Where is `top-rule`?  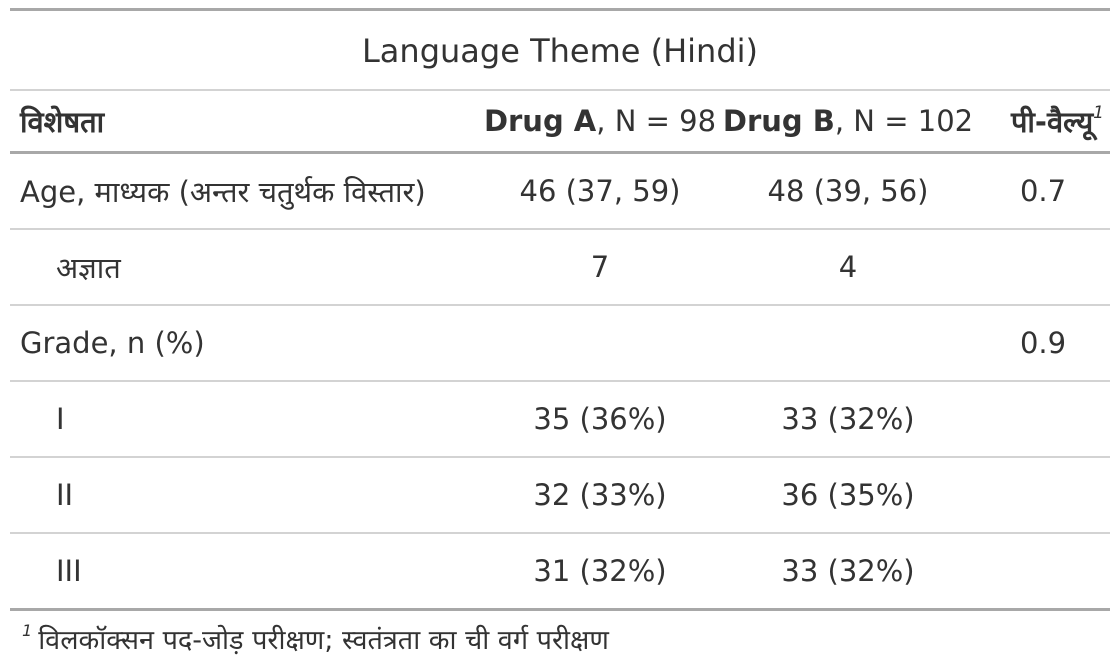 top-rule is located at coordinates (560, 9).